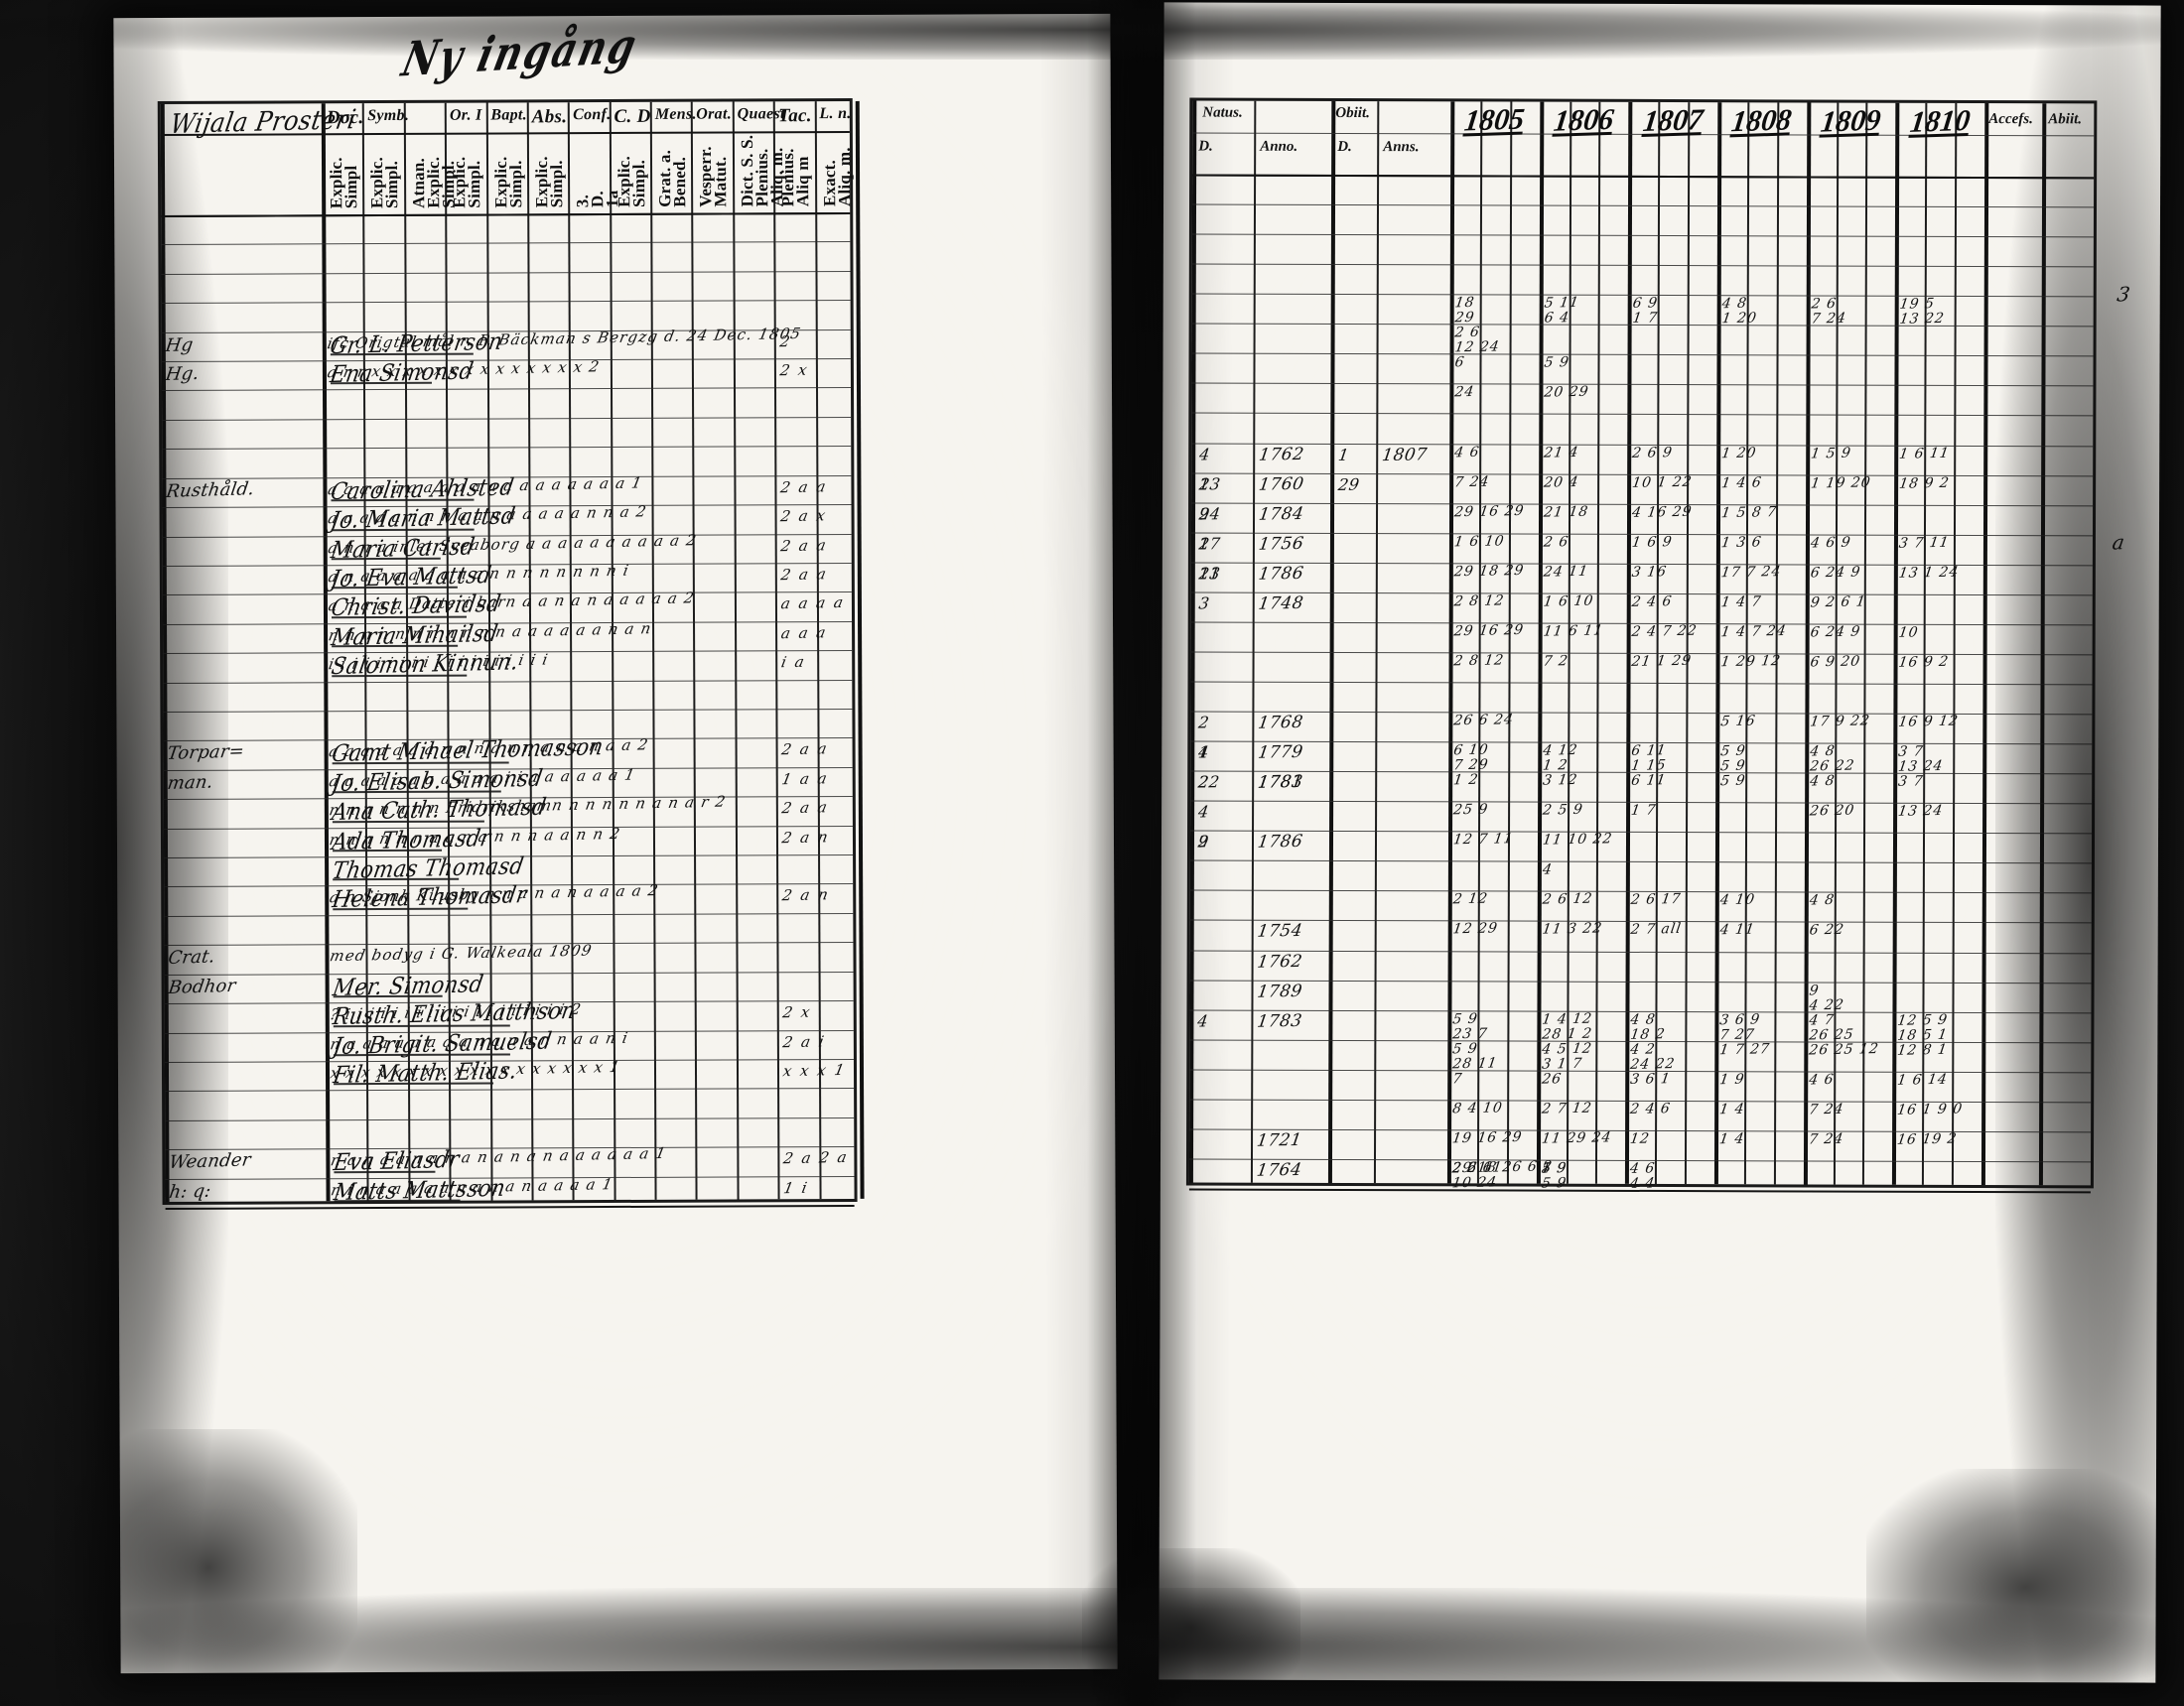 Image resolution: width=2184 pixels, height=1706 pixels. What do you see at coordinates (1204, 722) in the screenshot?
I see `right-natus-d-12: 2` at bounding box center [1204, 722].